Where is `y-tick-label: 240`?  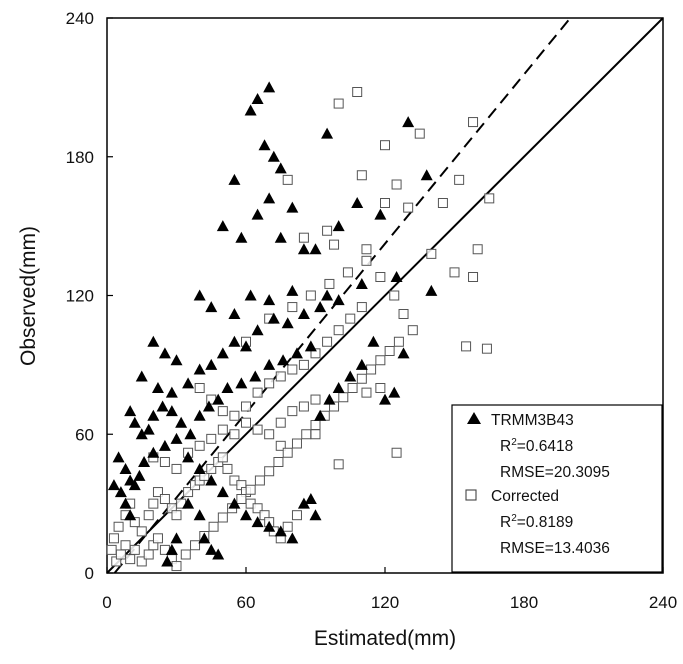
y-tick-label: 240 is located at coordinates (80, 18).